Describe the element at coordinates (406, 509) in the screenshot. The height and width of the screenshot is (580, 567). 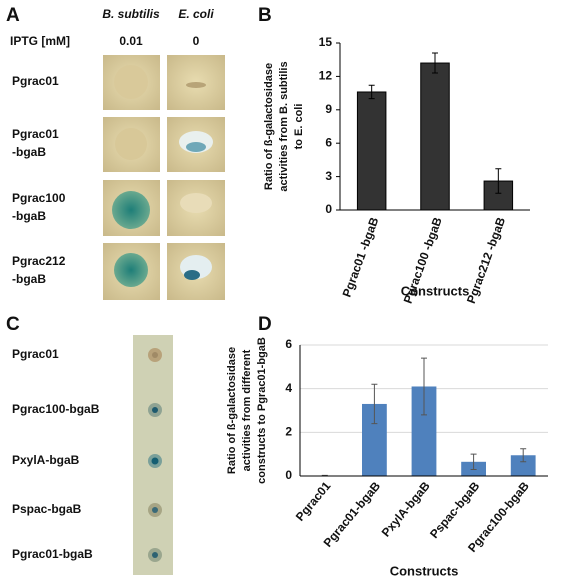
I see `x-tick-label: PxylA-bgaB` at that location.